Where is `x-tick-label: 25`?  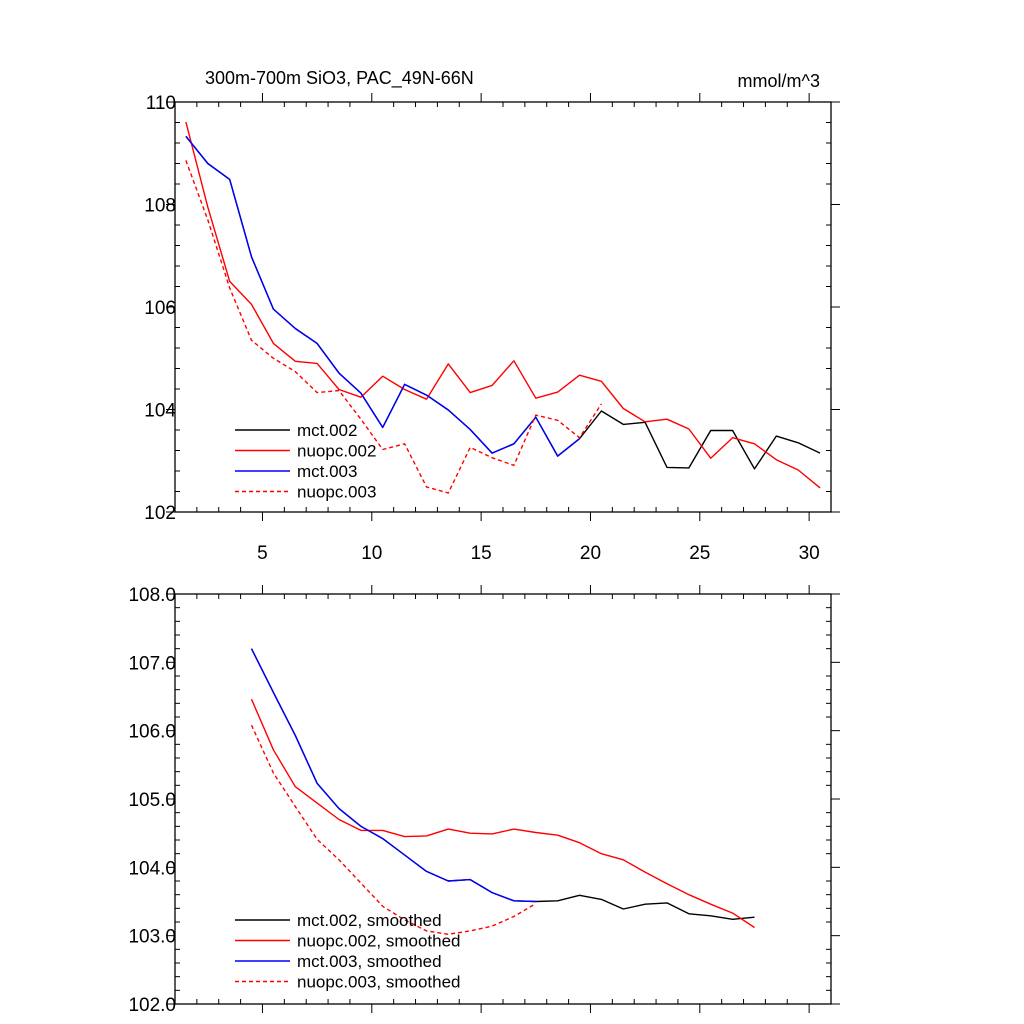
x-tick-label: 25 is located at coordinates (699, 553).